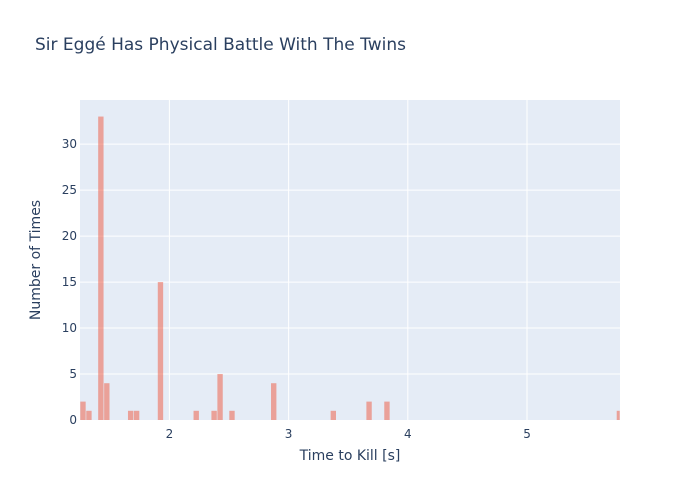 This screenshot has width=700, height=500. Describe the element at coordinates (350, 456) in the screenshot. I see `x-axis-title: Time to Kill [s]` at that location.